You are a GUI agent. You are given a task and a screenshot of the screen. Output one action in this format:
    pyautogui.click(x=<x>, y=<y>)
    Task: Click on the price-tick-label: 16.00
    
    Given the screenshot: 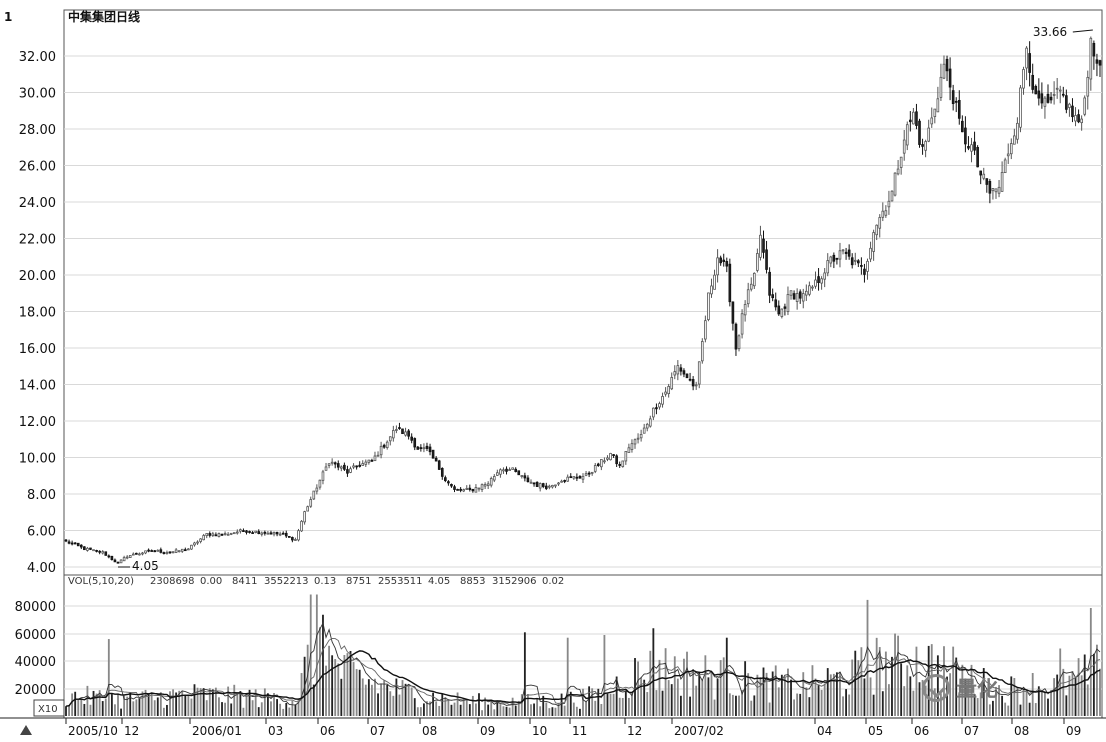 What is the action you would take?
    pyautogui.click(x=37, y=349)
    